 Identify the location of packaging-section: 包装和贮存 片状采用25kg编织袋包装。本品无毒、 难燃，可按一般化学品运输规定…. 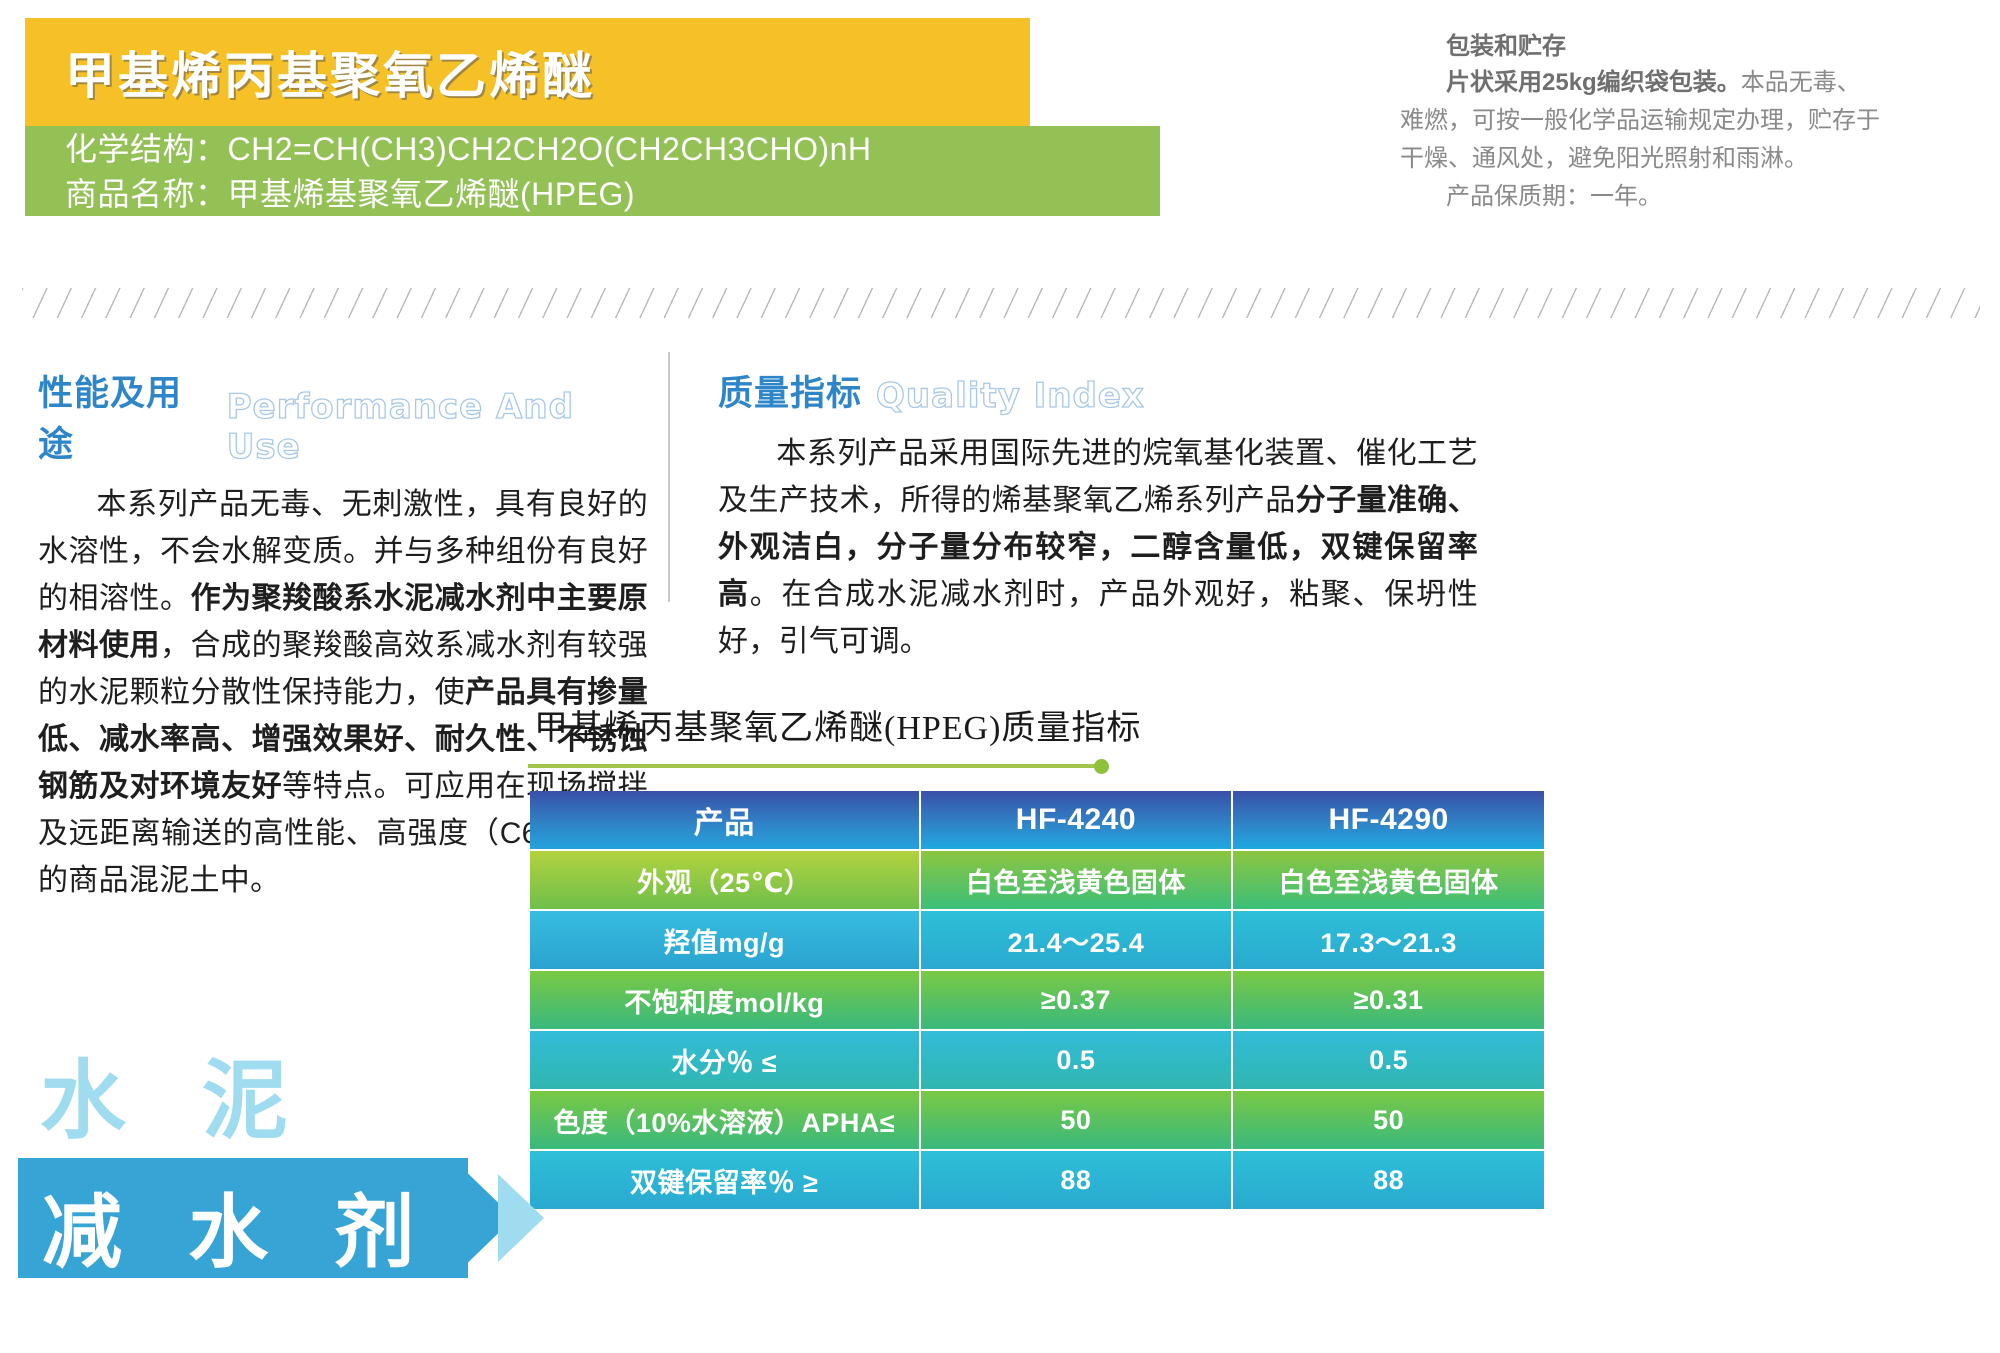
(1690, 123).